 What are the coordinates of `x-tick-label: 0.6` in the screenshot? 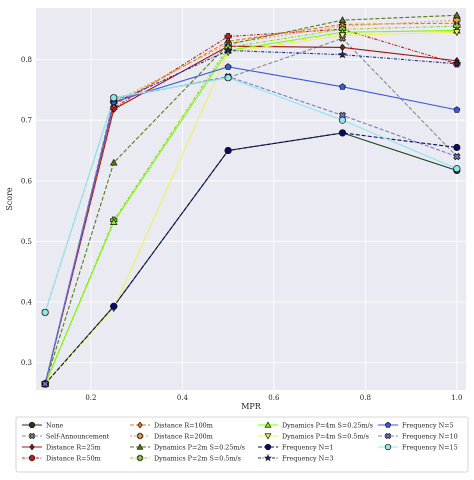 It's located at (274, 398).